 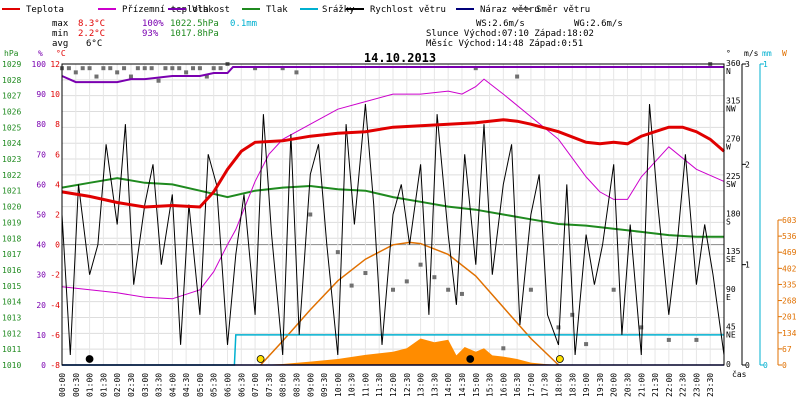 What do you see at coordinates (586, 385) in the screenshot?
I see `tick-time: 19:00` at bounding box center [586, 385].